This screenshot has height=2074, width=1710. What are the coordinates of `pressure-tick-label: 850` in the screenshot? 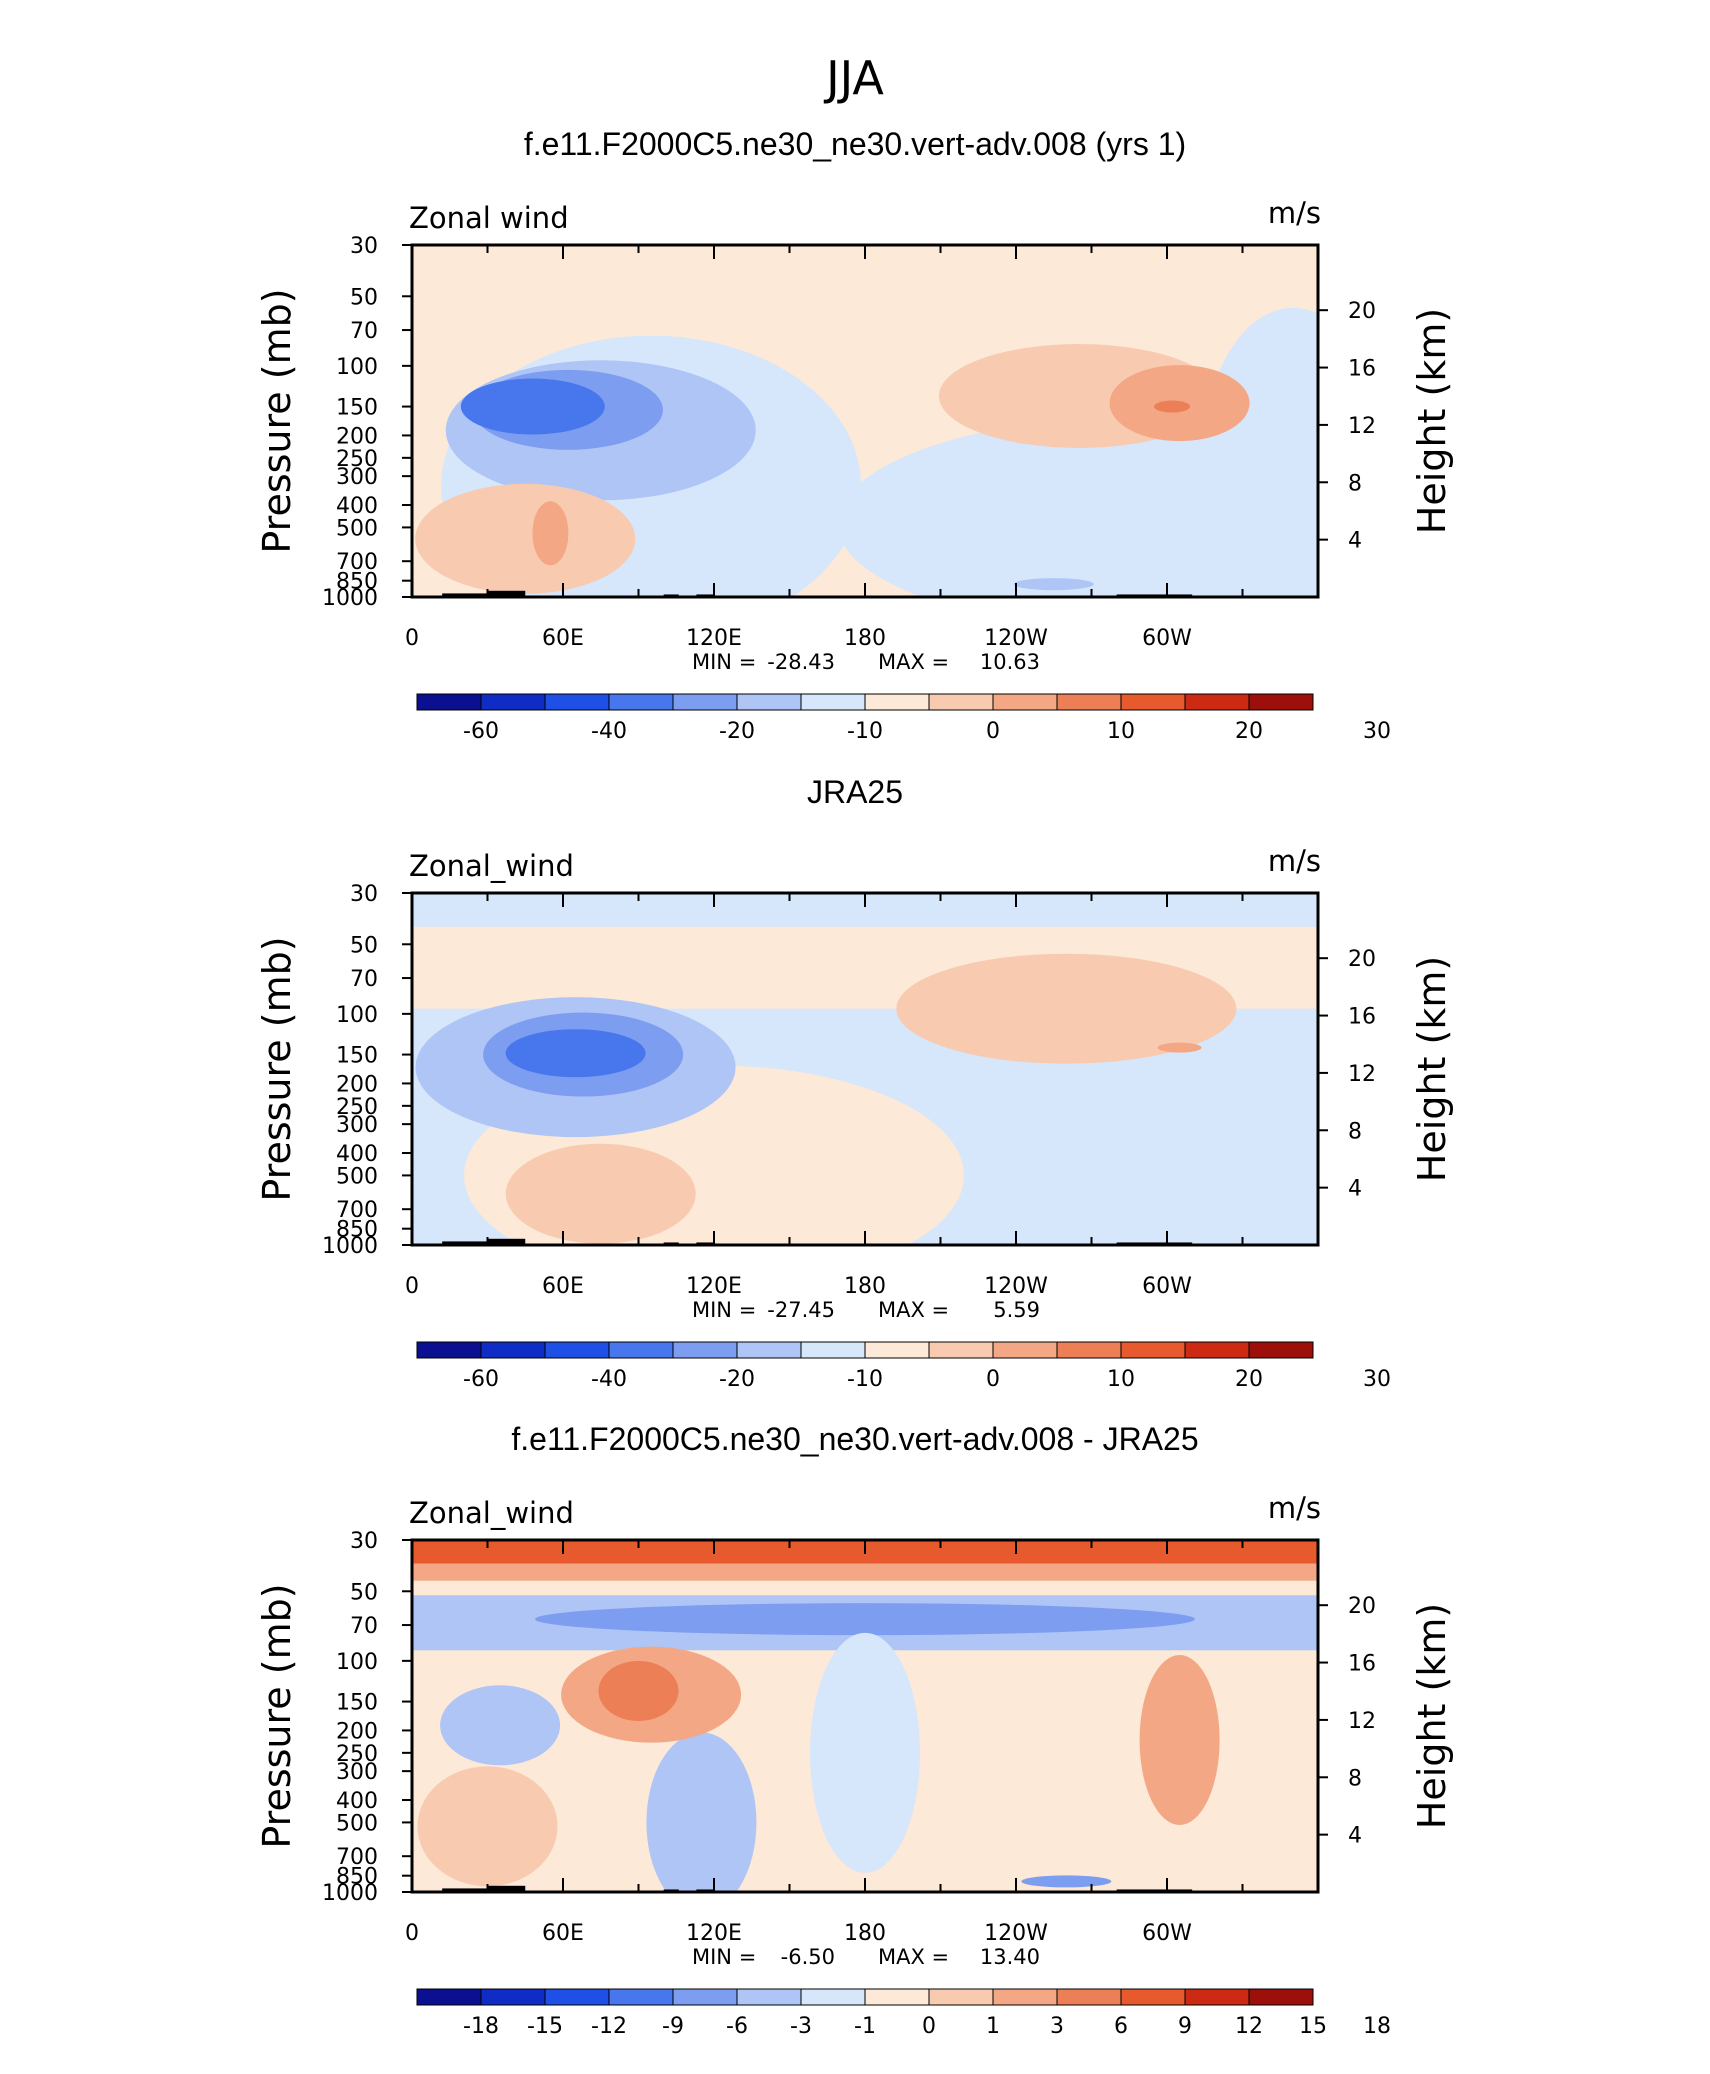 It's located at (357, 1877).